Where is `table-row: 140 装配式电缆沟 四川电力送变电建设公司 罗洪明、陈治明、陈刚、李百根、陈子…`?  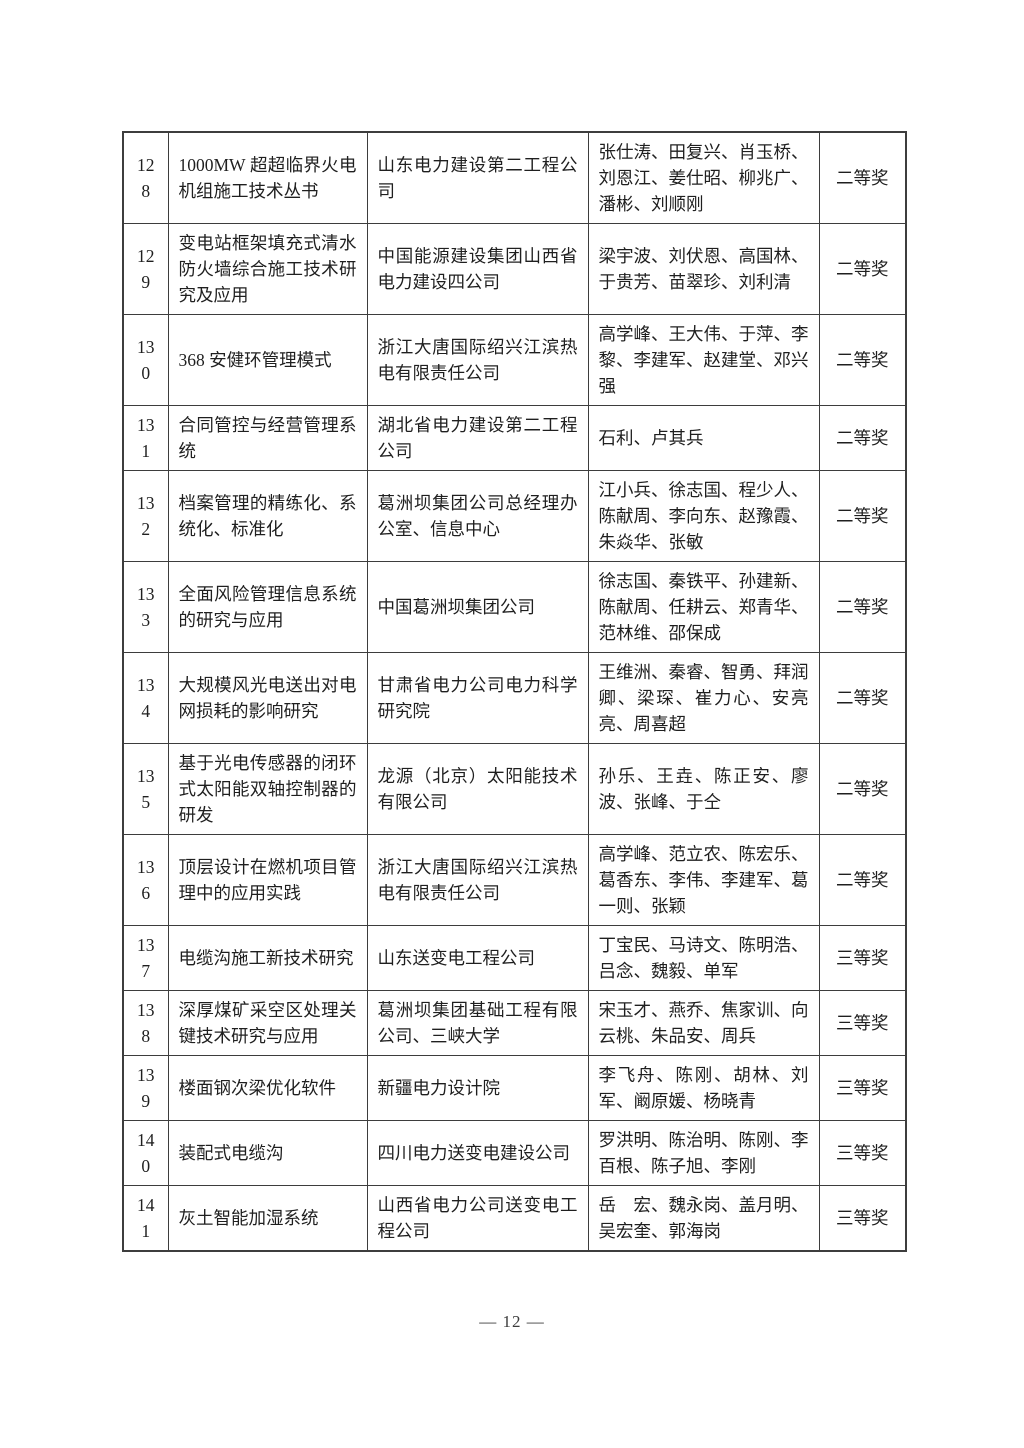 table-row: 140 装配式电缆沟 四川电力送变电建设公司 罗洪明、陈治明、陈刚、李百根、陈子… is located at coordinates (514, 1153).